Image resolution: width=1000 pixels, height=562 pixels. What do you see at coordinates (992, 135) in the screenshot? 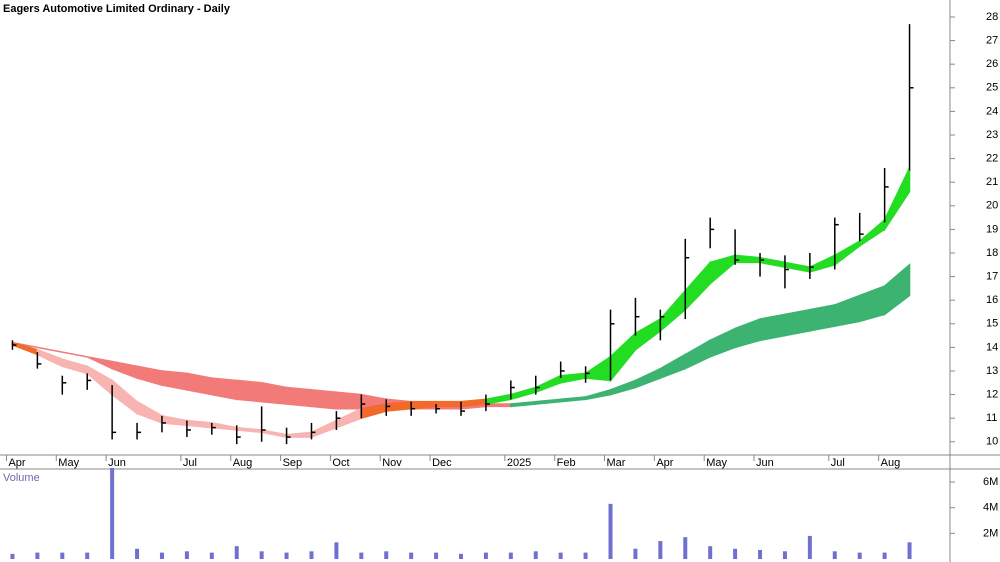
I see `y-tick-label: 23` at bounding box center [992, 135].